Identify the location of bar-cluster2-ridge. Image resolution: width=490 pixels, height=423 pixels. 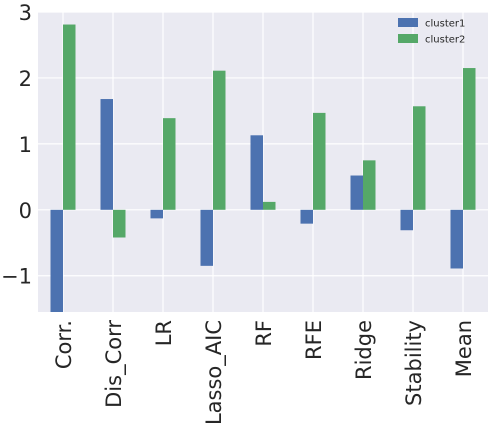
(369, 185).